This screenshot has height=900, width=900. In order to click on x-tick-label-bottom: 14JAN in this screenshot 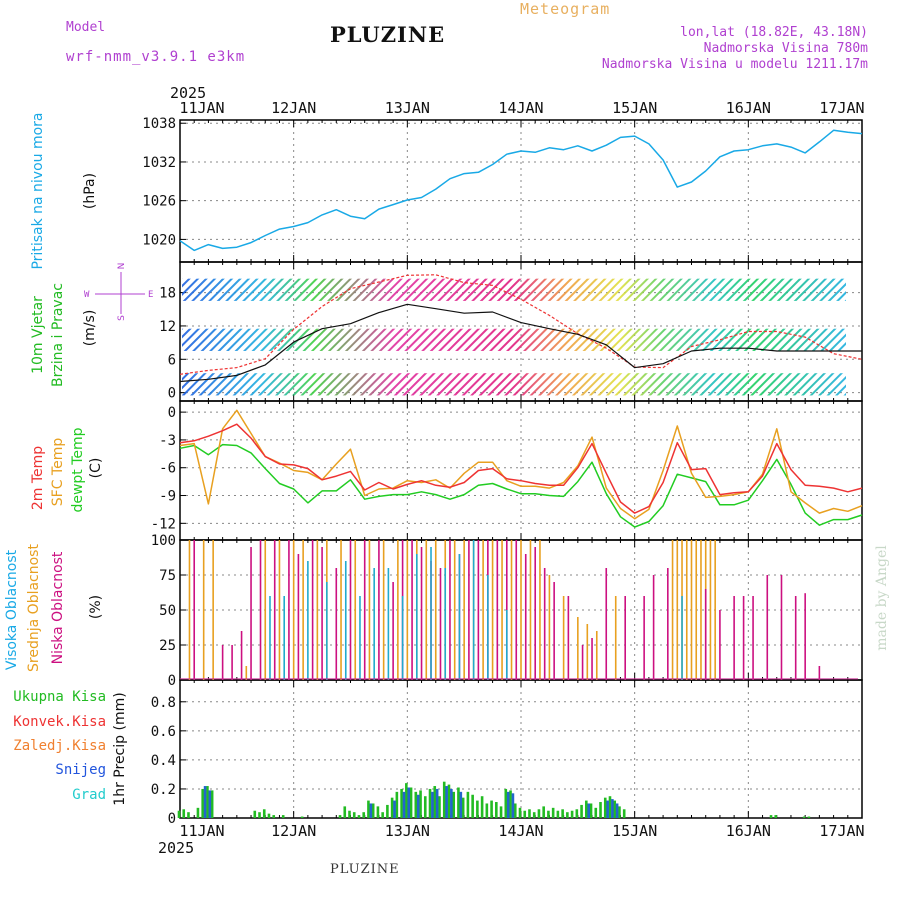, I will do `click(520, 831)`.